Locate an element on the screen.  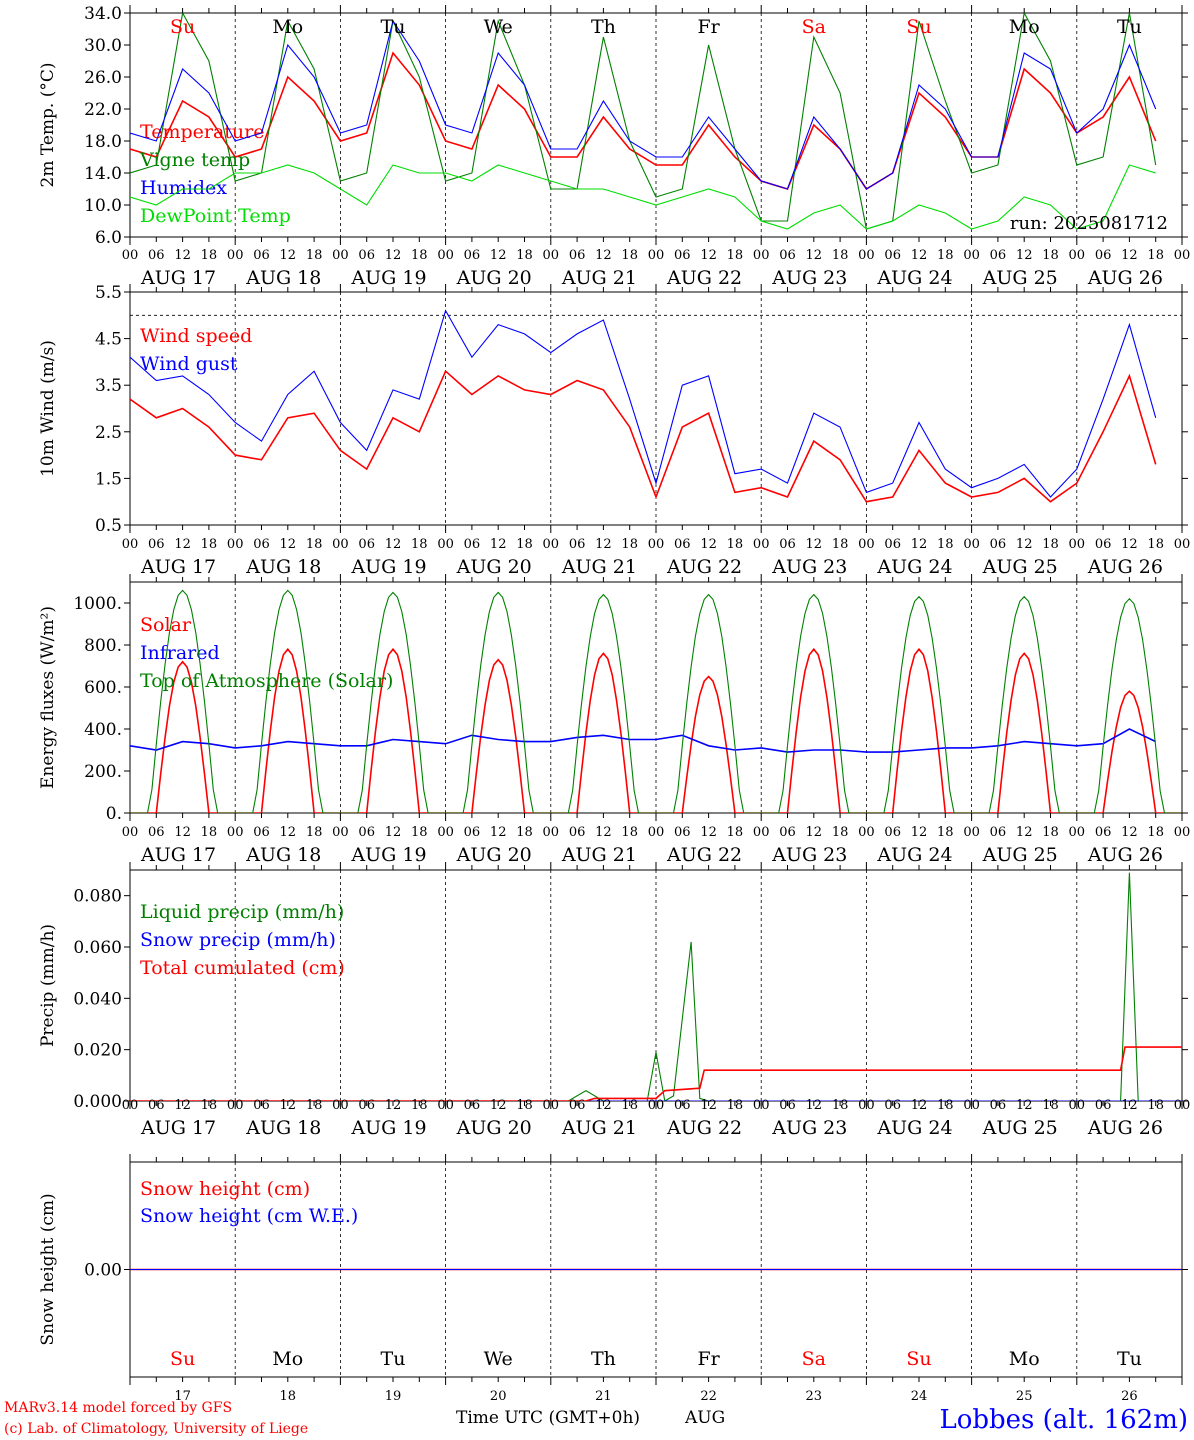
y-tick-label: 1000. is located at coordinates (97, 604).